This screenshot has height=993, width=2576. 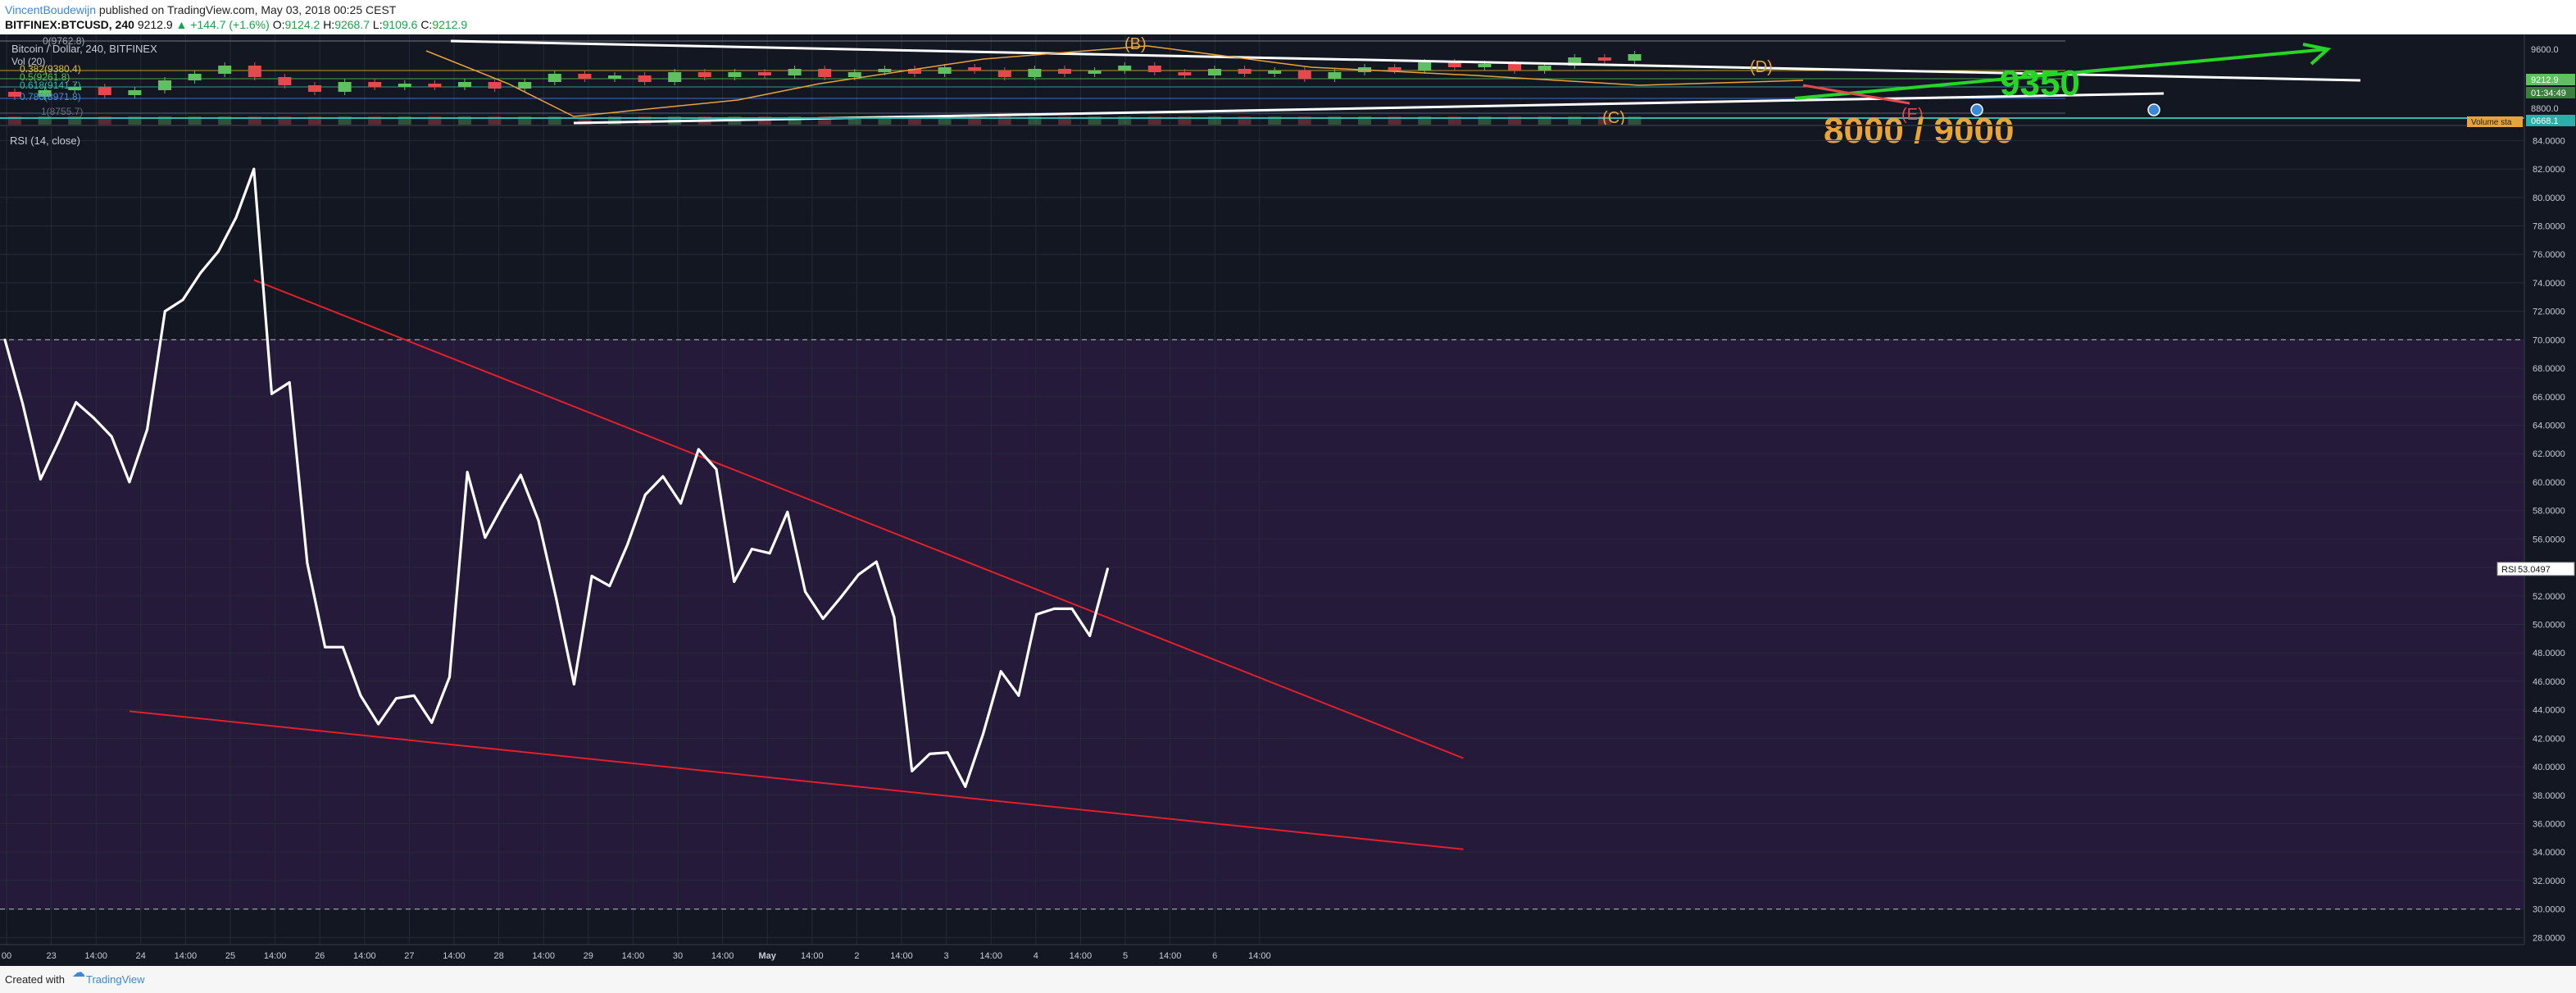 What do you see at coordinates (329, 24) in the screenshot?
I see `ohlc-high-key: H:` at bounding box center [329, 24].